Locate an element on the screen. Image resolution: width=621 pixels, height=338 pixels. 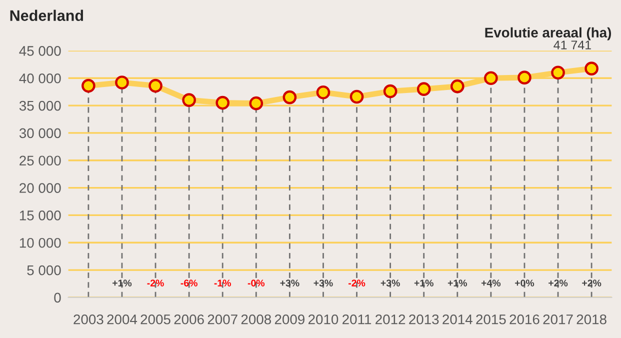
x-tick-label: 2018 is located at coordinates (591, 319).